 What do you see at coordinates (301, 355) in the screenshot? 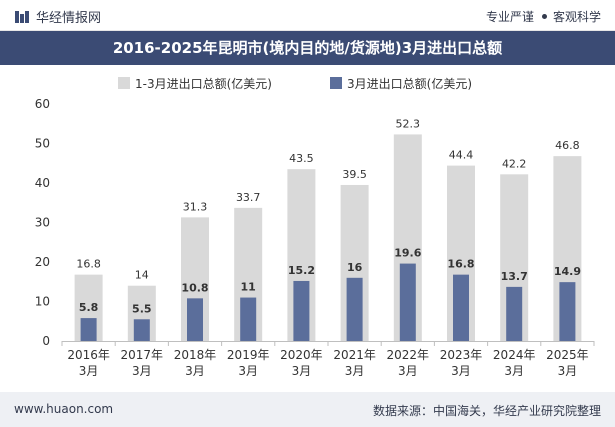
I see `x-tick-label-year-5: 2020年` at bounding box center [301, 355].